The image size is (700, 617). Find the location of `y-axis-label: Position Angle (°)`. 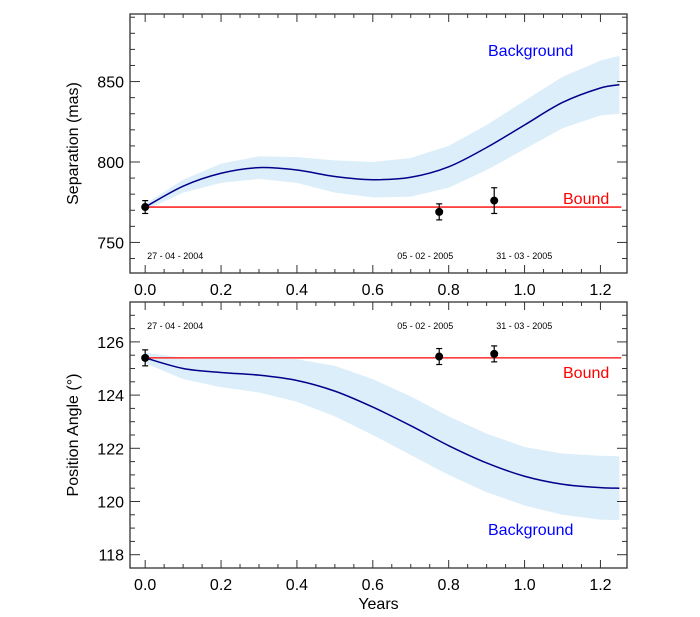

y-axis-label: Position Angle (°) is located at coordinates (73, 435).